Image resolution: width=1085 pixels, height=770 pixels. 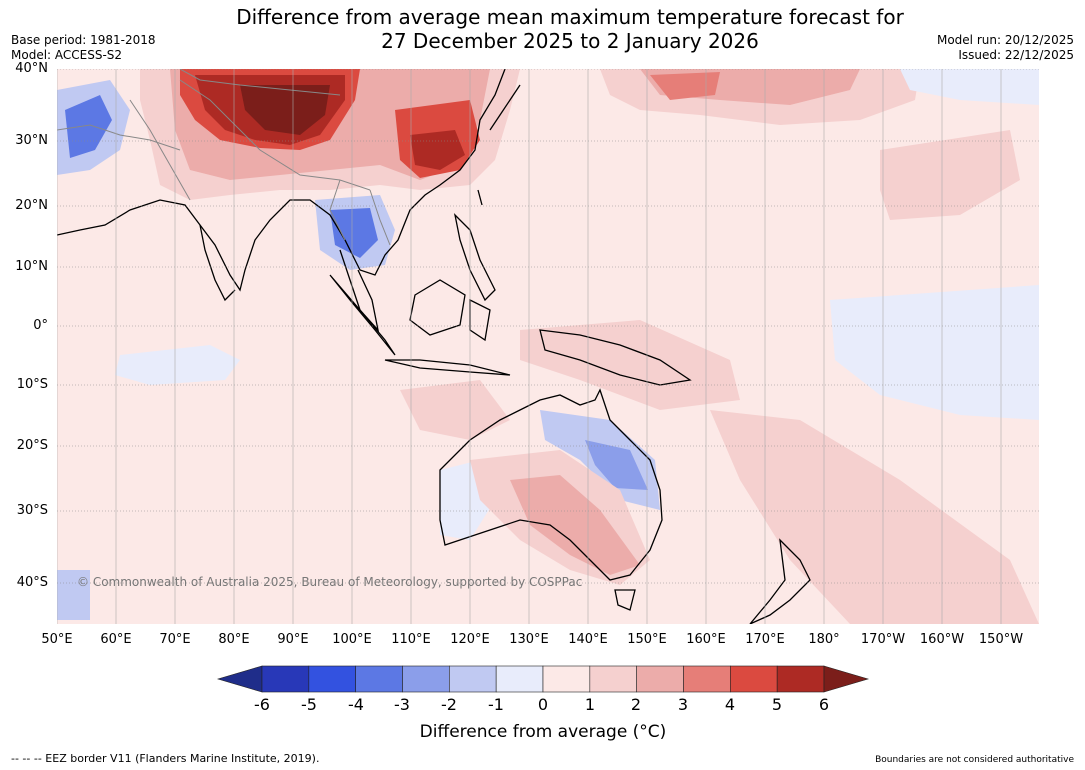 I want to click on lon-label: 140°E, so click(x=588, y=639).